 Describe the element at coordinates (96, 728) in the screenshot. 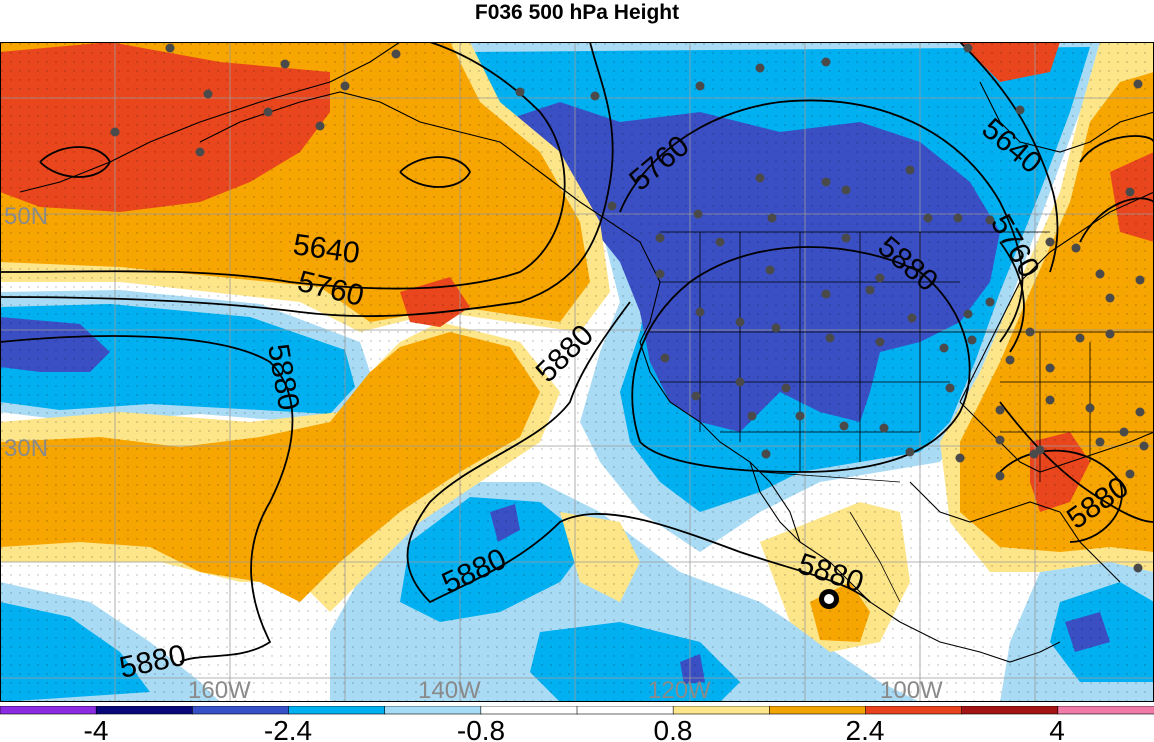

I see `colorbar-tick-label: -4` at that location.